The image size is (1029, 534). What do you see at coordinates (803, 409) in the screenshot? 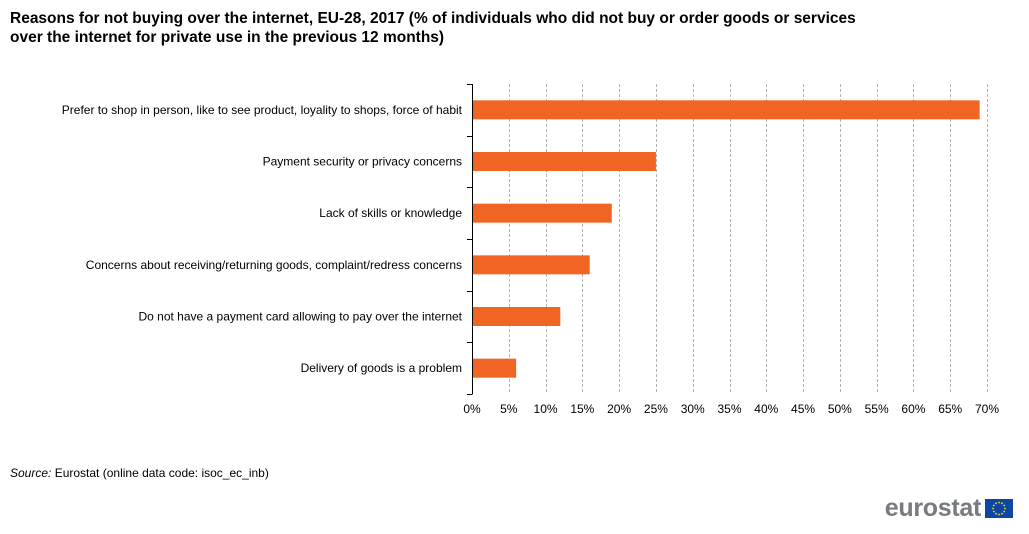
I see `x-tick-label: 45%` at bounding box center [803, 409].